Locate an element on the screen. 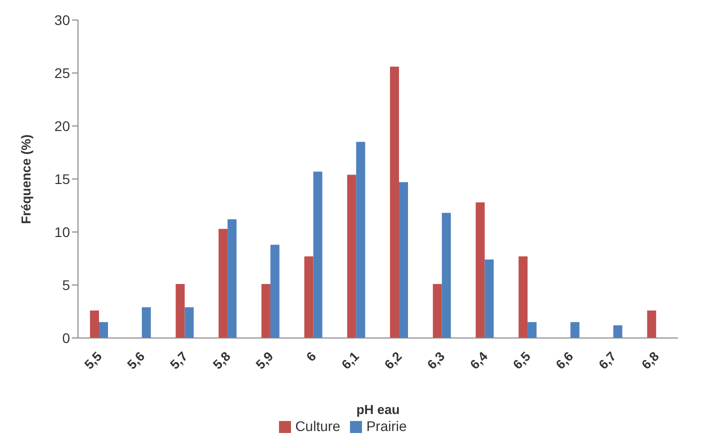  x-tick-label: 6,8 is located at coordinates (650, 360).